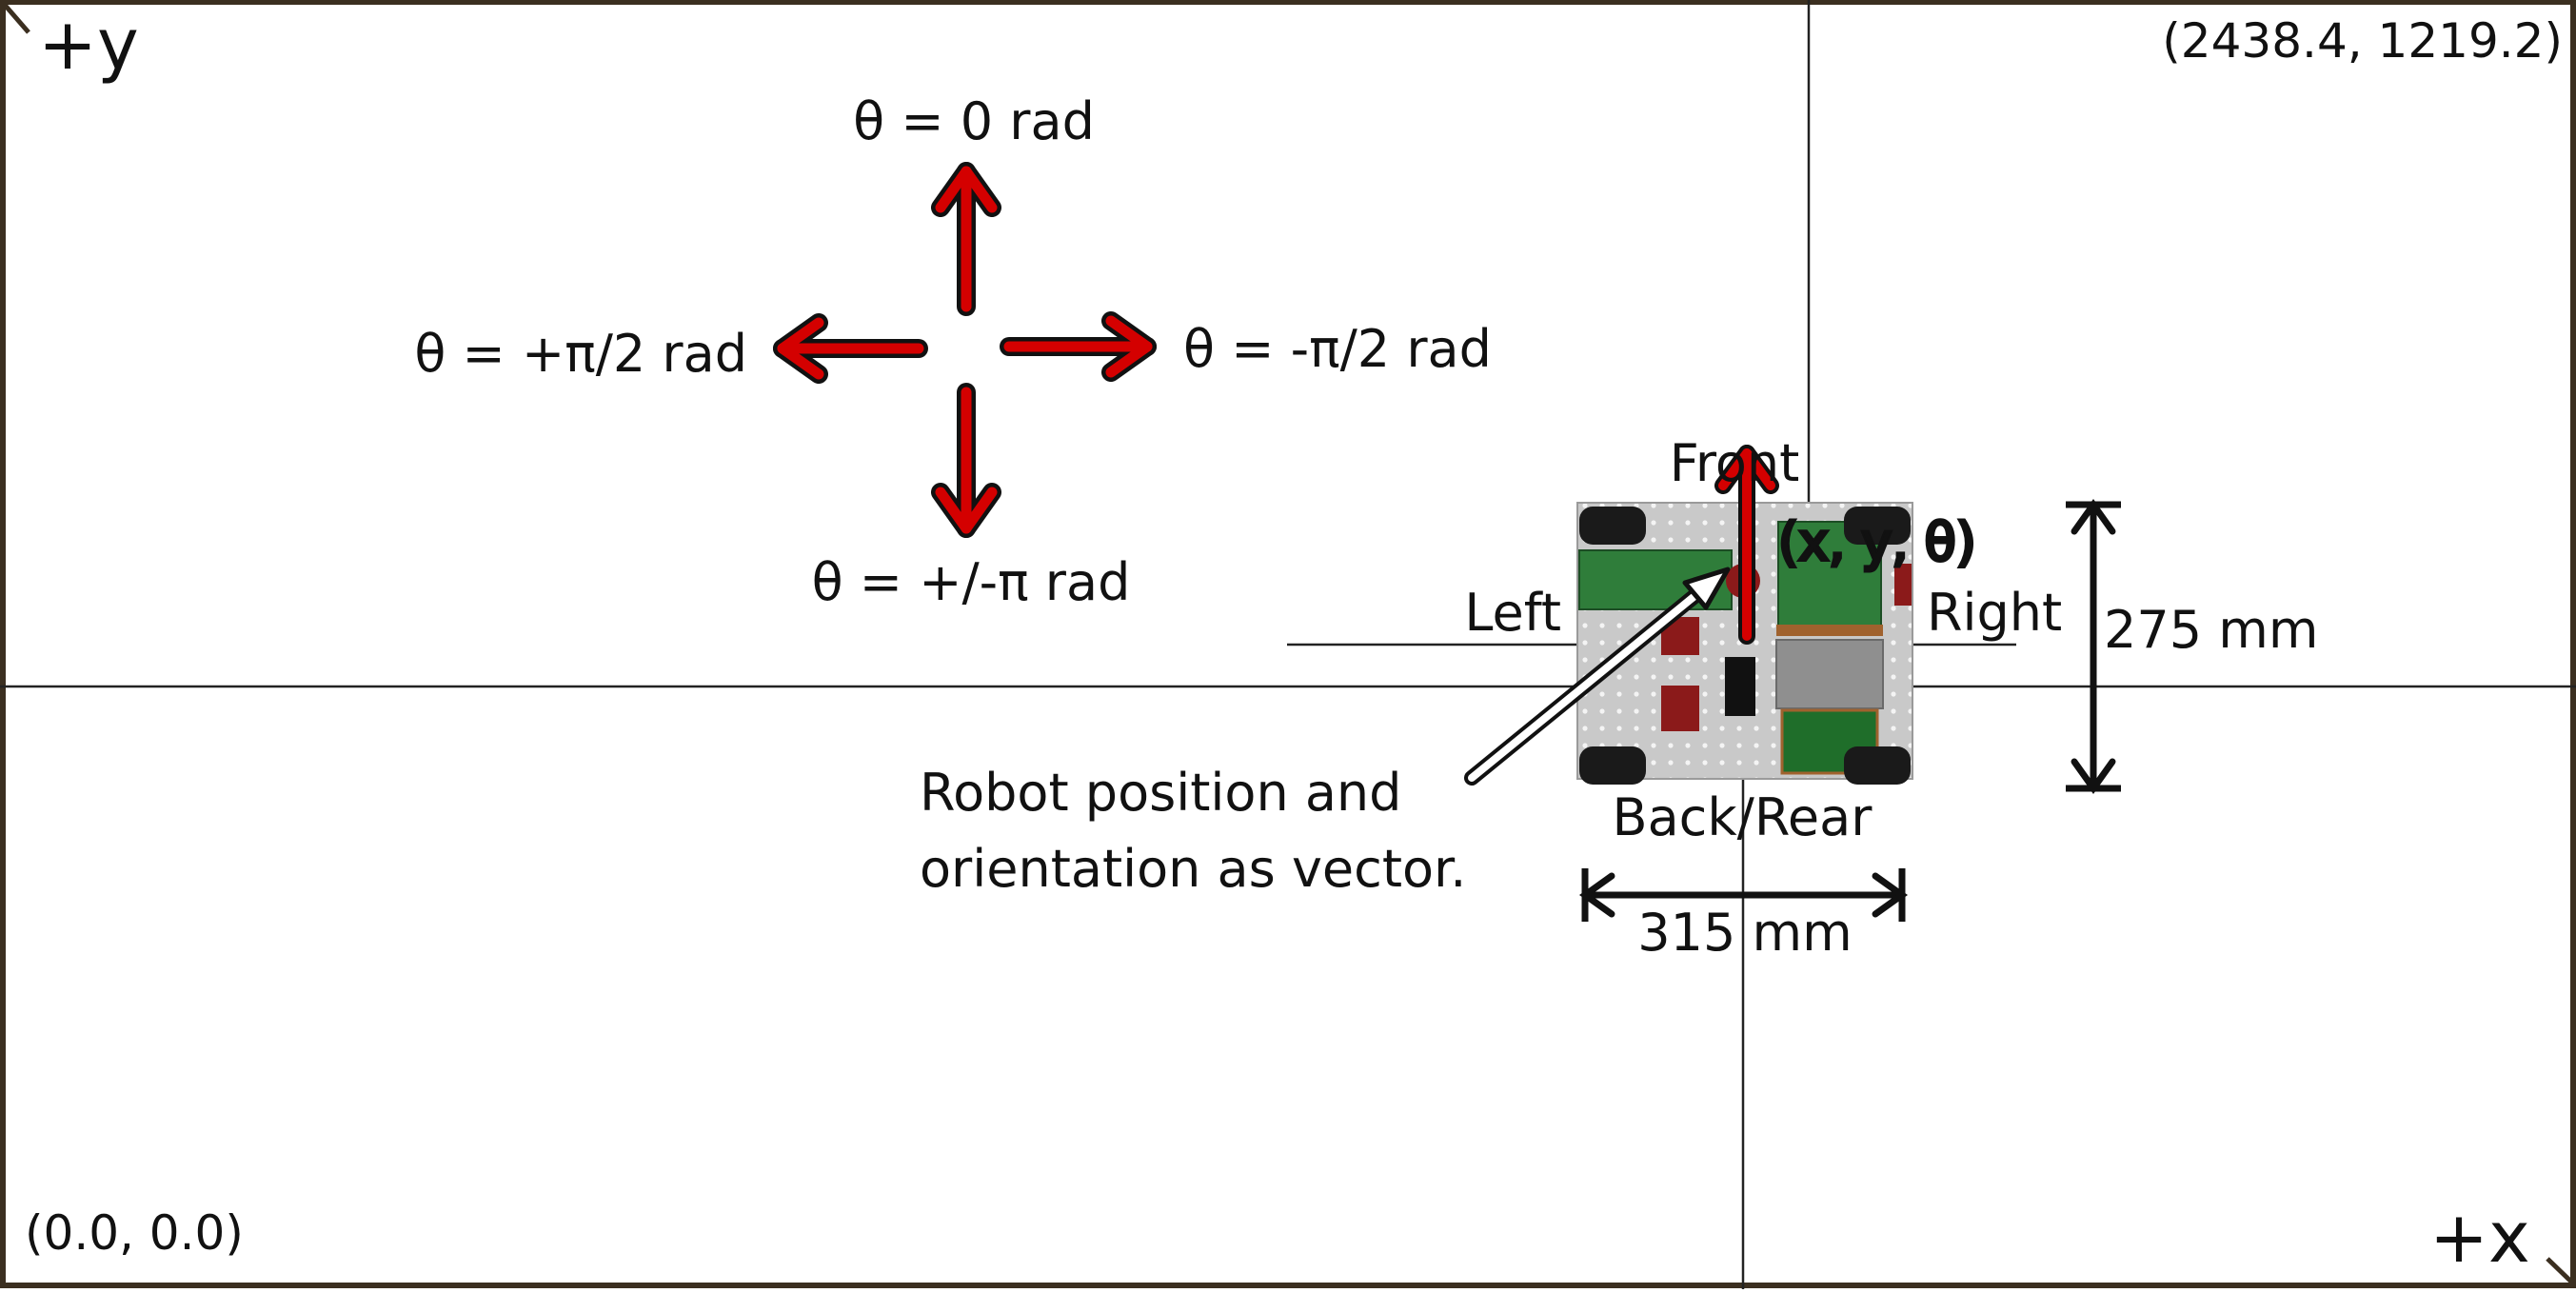 The height and width of the screenshot is (1293, 2576). I want to click on pointer-arrow-icon, so click(1598, 676).